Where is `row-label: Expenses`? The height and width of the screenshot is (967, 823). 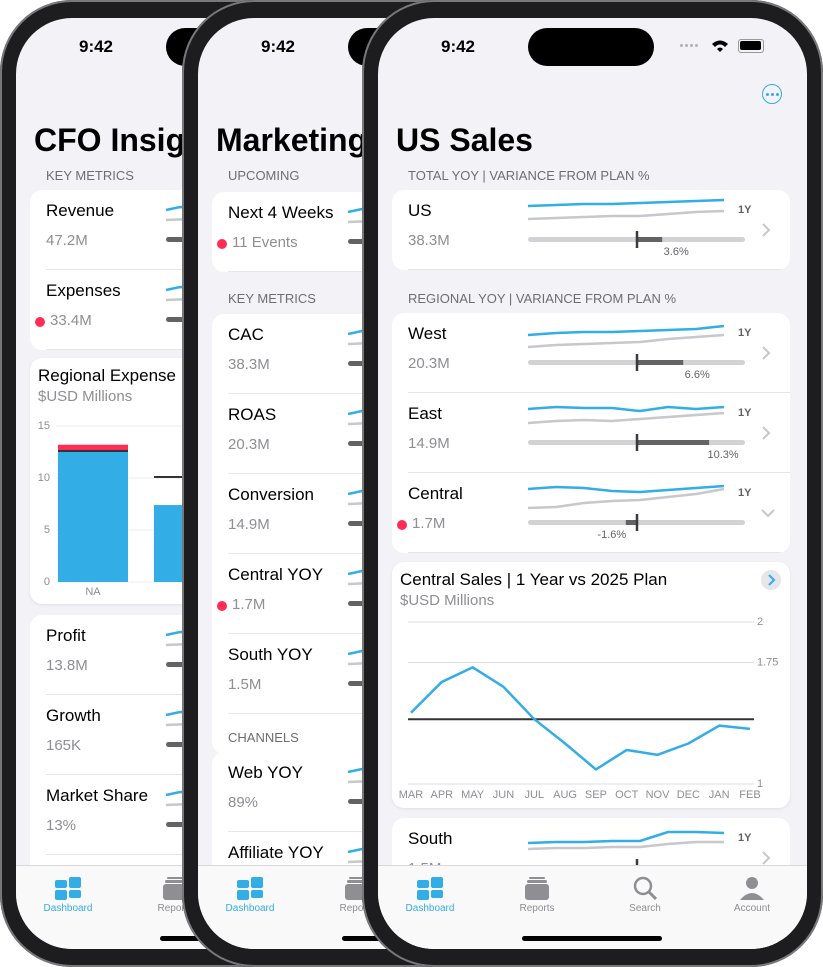 row-label: Expenses is located at coordinates (83, 290).